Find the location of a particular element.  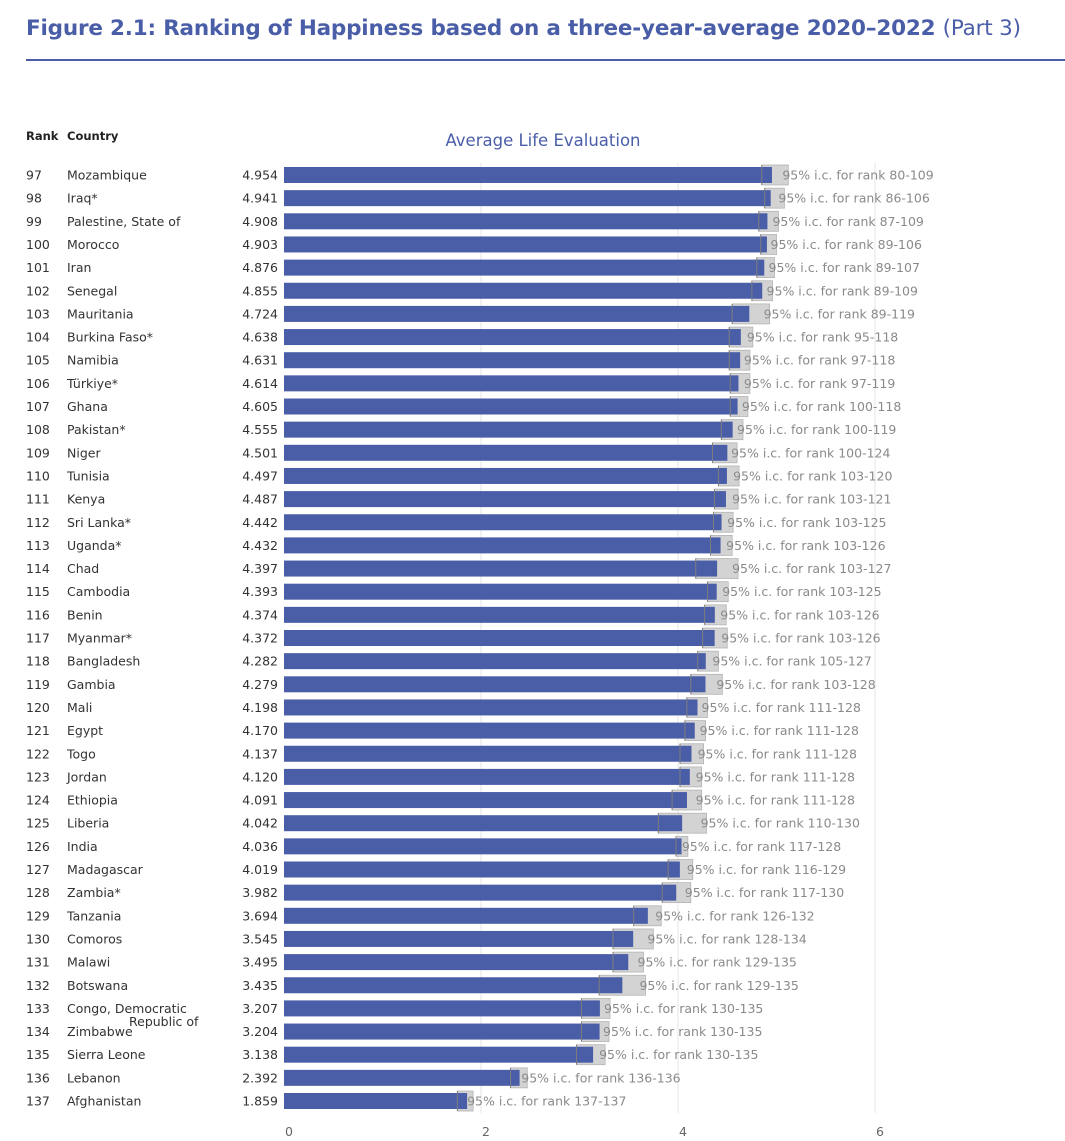

value-label: 4.501 is located at coordinates (260, 452).